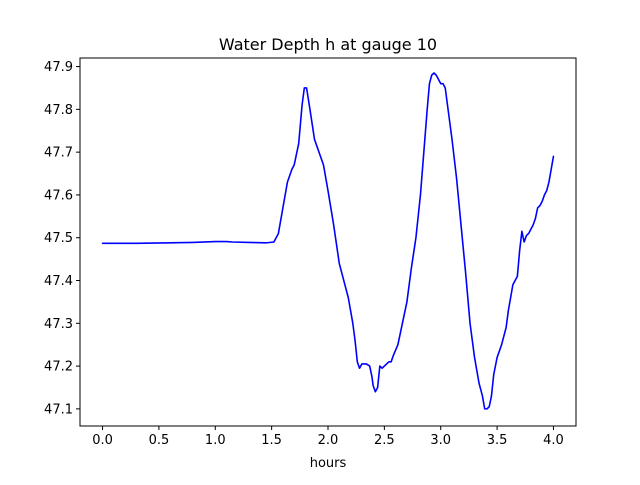 This screenshot has width=640, height=485. I want to click on y-tick-label: 47.2, so click(58, 367).